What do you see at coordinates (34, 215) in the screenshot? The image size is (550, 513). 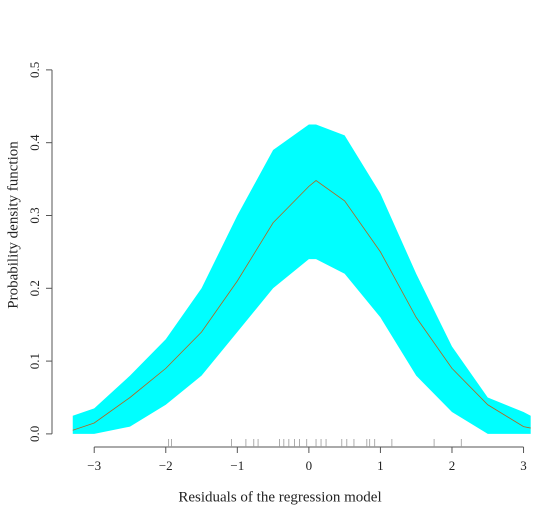 I see `y-tick-label: 0.3` at bounding box center [34, 215].